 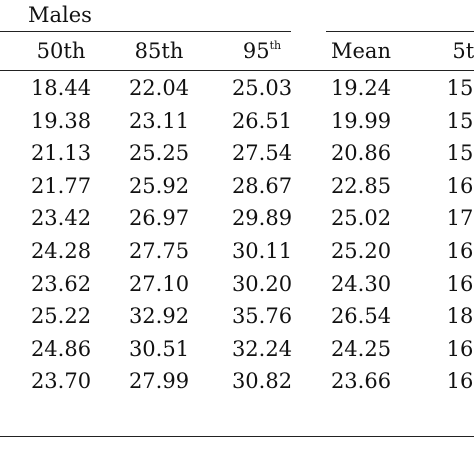 I want to click on table-cell: 35.76, so click(x=262, y=316).